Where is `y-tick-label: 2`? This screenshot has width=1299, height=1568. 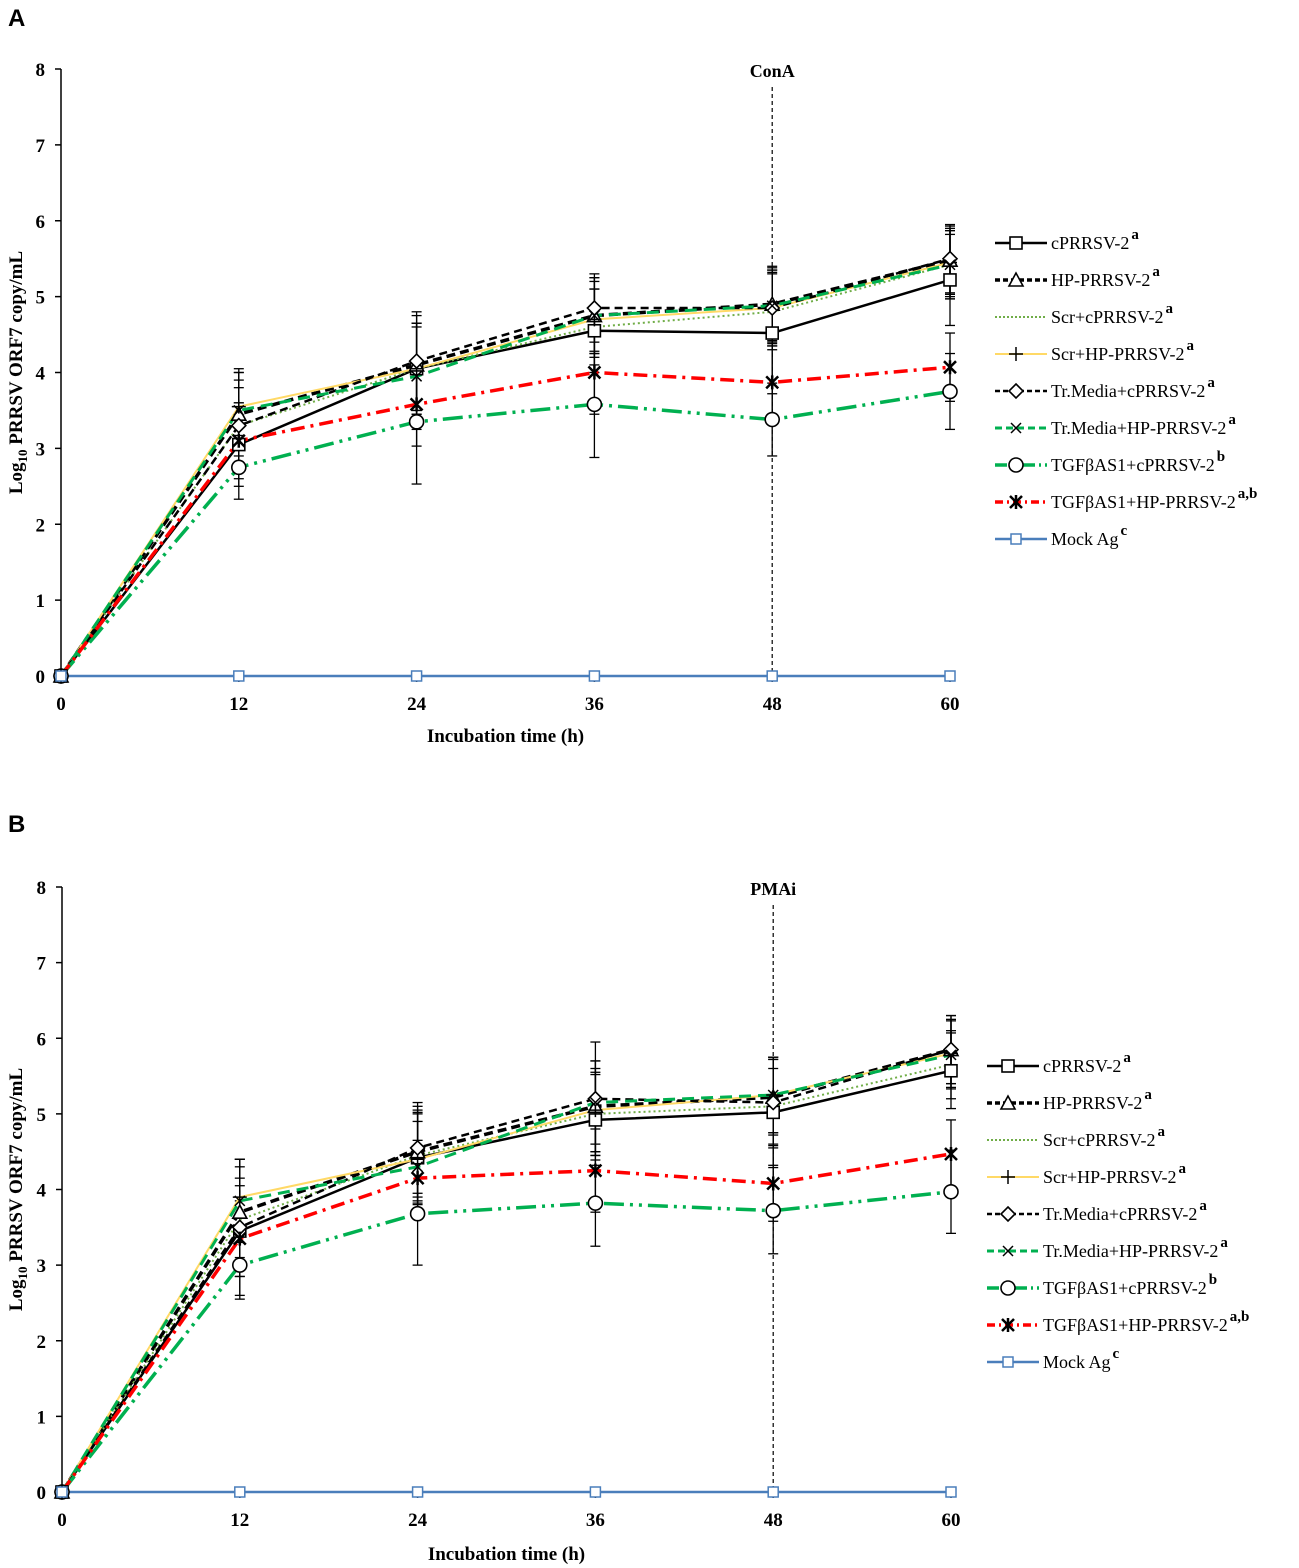
y-tick-label: 2 is located at coordinates (41, 525).